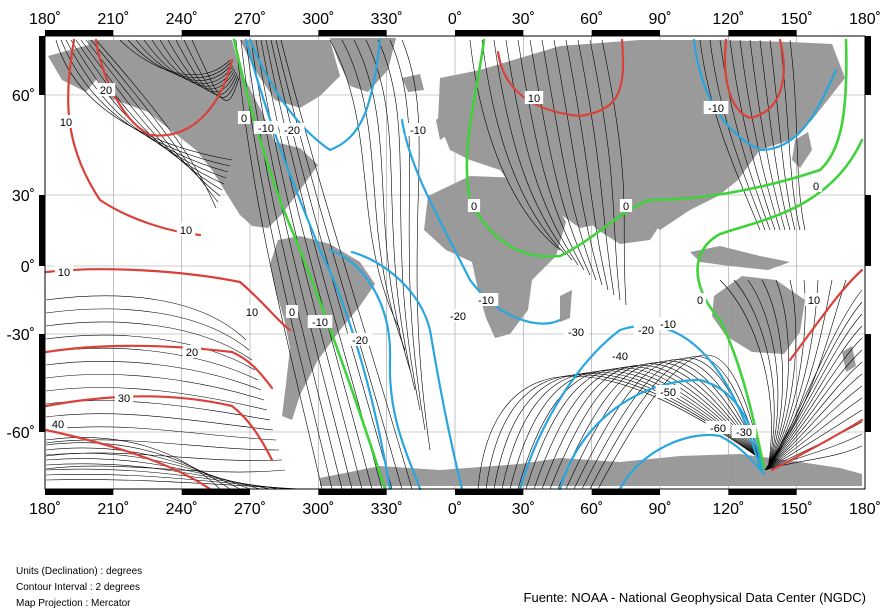  I want to click on longitude-tick-bottom: 270˚, so click(250, 509).